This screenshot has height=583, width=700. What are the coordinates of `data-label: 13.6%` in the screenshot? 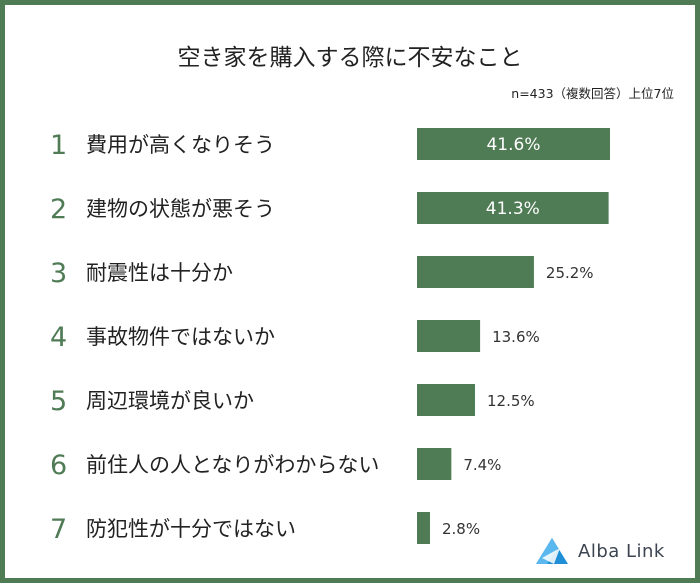 It's located at (516, 337).